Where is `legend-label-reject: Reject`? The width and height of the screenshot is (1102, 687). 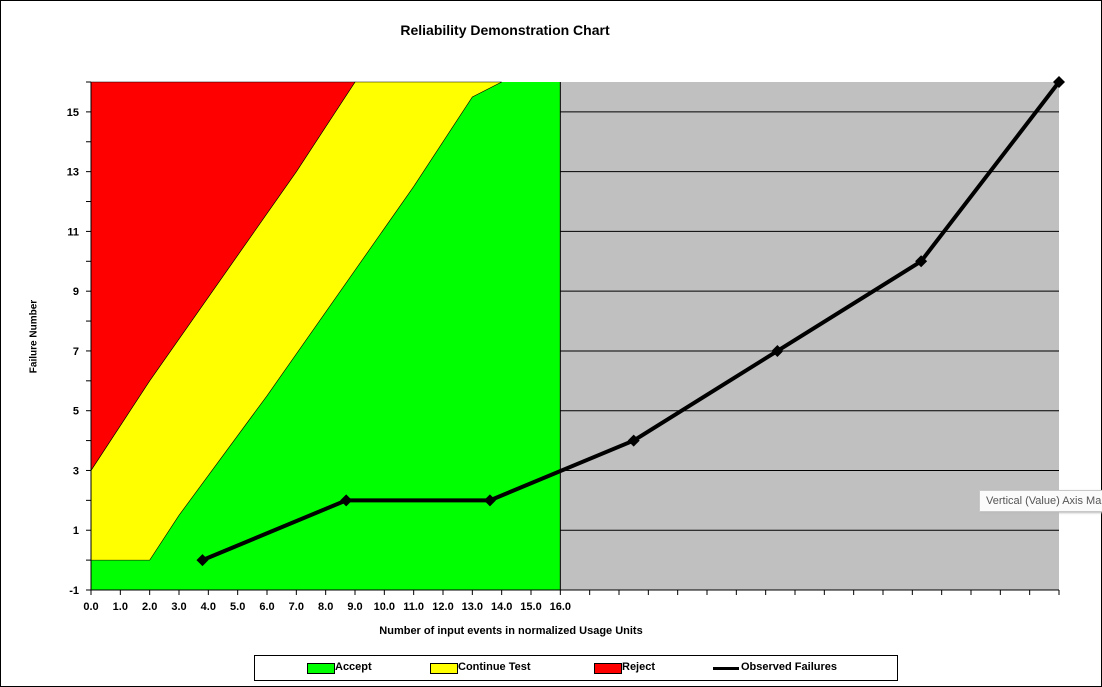 legend-label-reject: Reject is located at coordinates (639, 667).